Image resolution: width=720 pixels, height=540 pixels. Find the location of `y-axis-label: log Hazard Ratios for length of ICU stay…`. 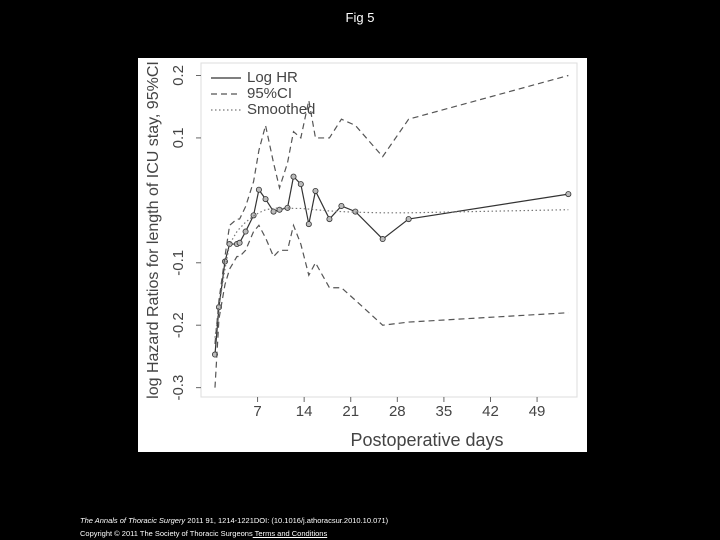

y-axis-label: log Hazard Ratios for length of ICU stay… is located at coordinates (153, 230).